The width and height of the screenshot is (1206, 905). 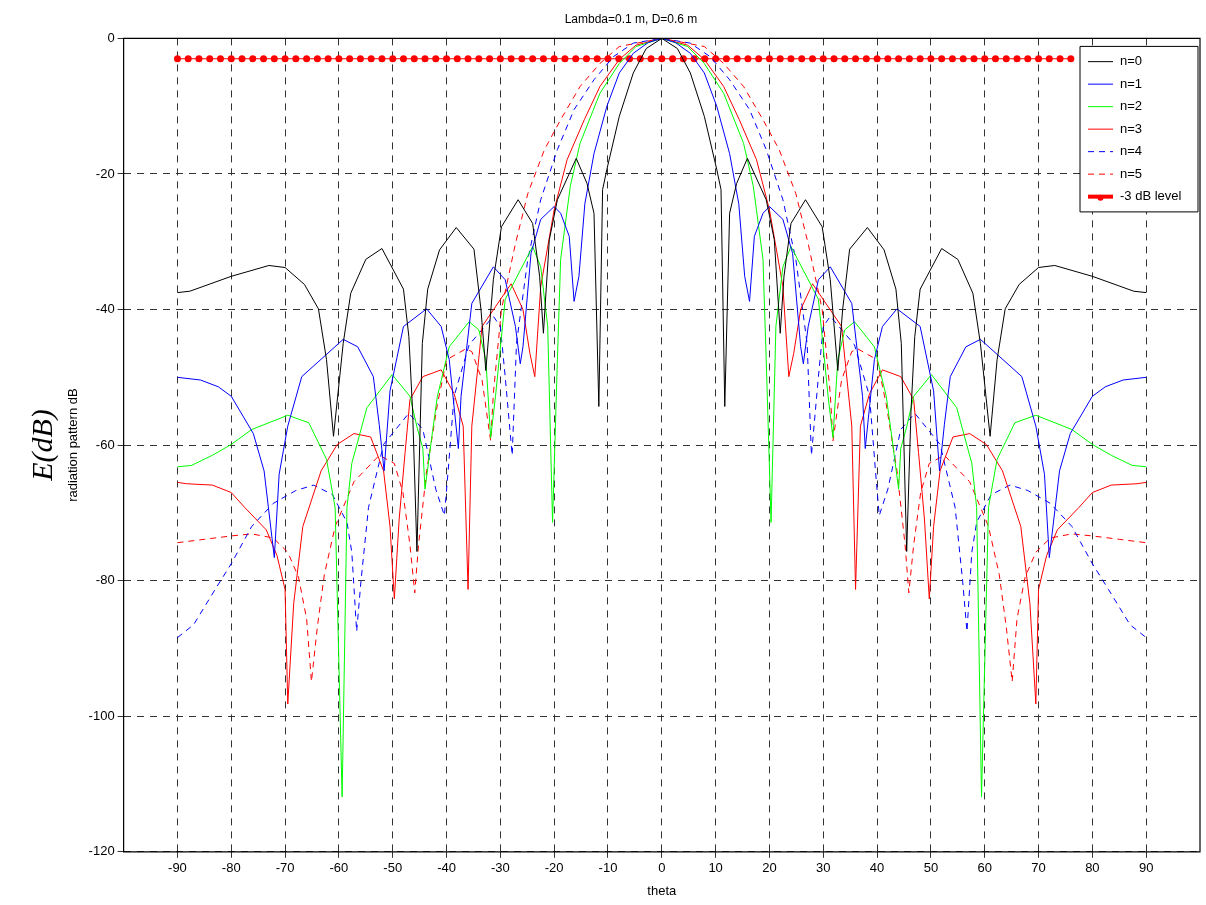 What do you see at coordinates (631, 18) in the screenshot?
I see `chart-title: Lambda=0.1 m, D=0.6 m` at bounding box center [631, 18].